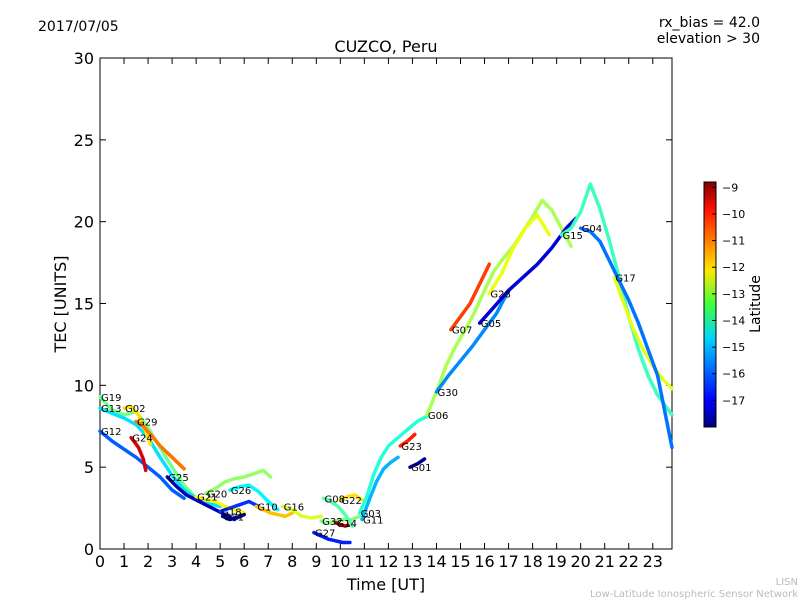 Image resolution: width=800 pixels, height=600 pixels. I want to click on series-label-g31: G31, so click(234, 517).